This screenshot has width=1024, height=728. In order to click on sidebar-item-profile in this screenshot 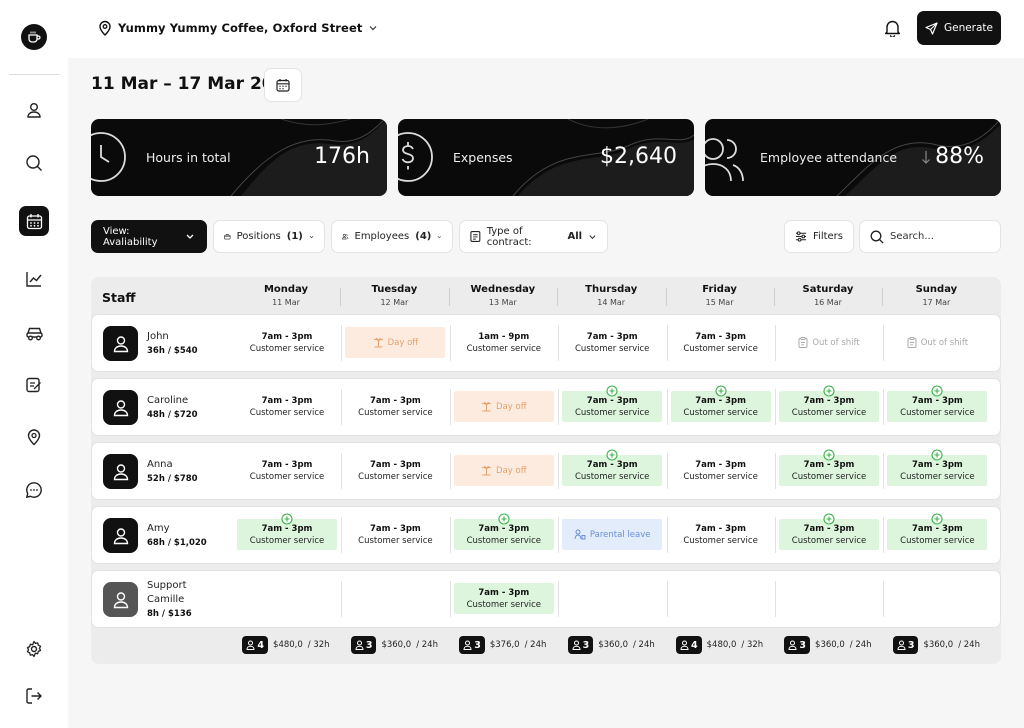, I will do `click(34, 110)`.